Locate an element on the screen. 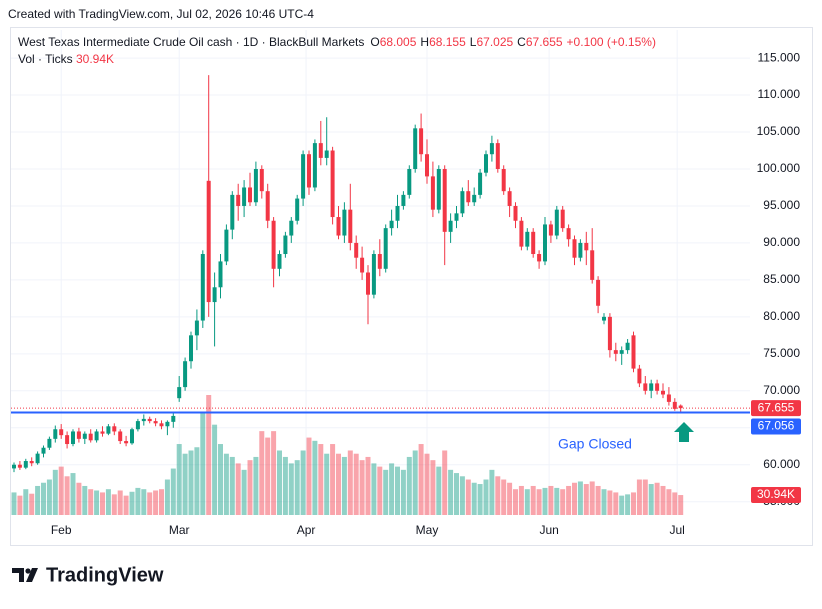 This screenshot has height=609, width=822. y-tick-label: 70.000 is located at coordinates (781, 390).